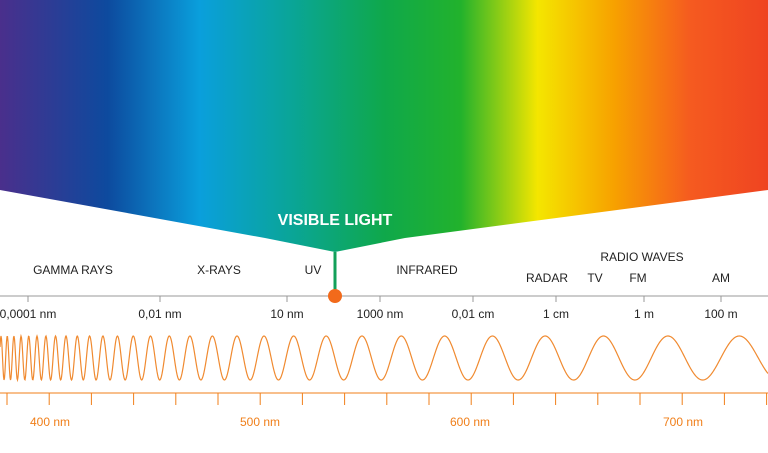 Image resolution: width=768 pixels, height=453 pixels. I want to click on band-label: UV, so click(313, 270).